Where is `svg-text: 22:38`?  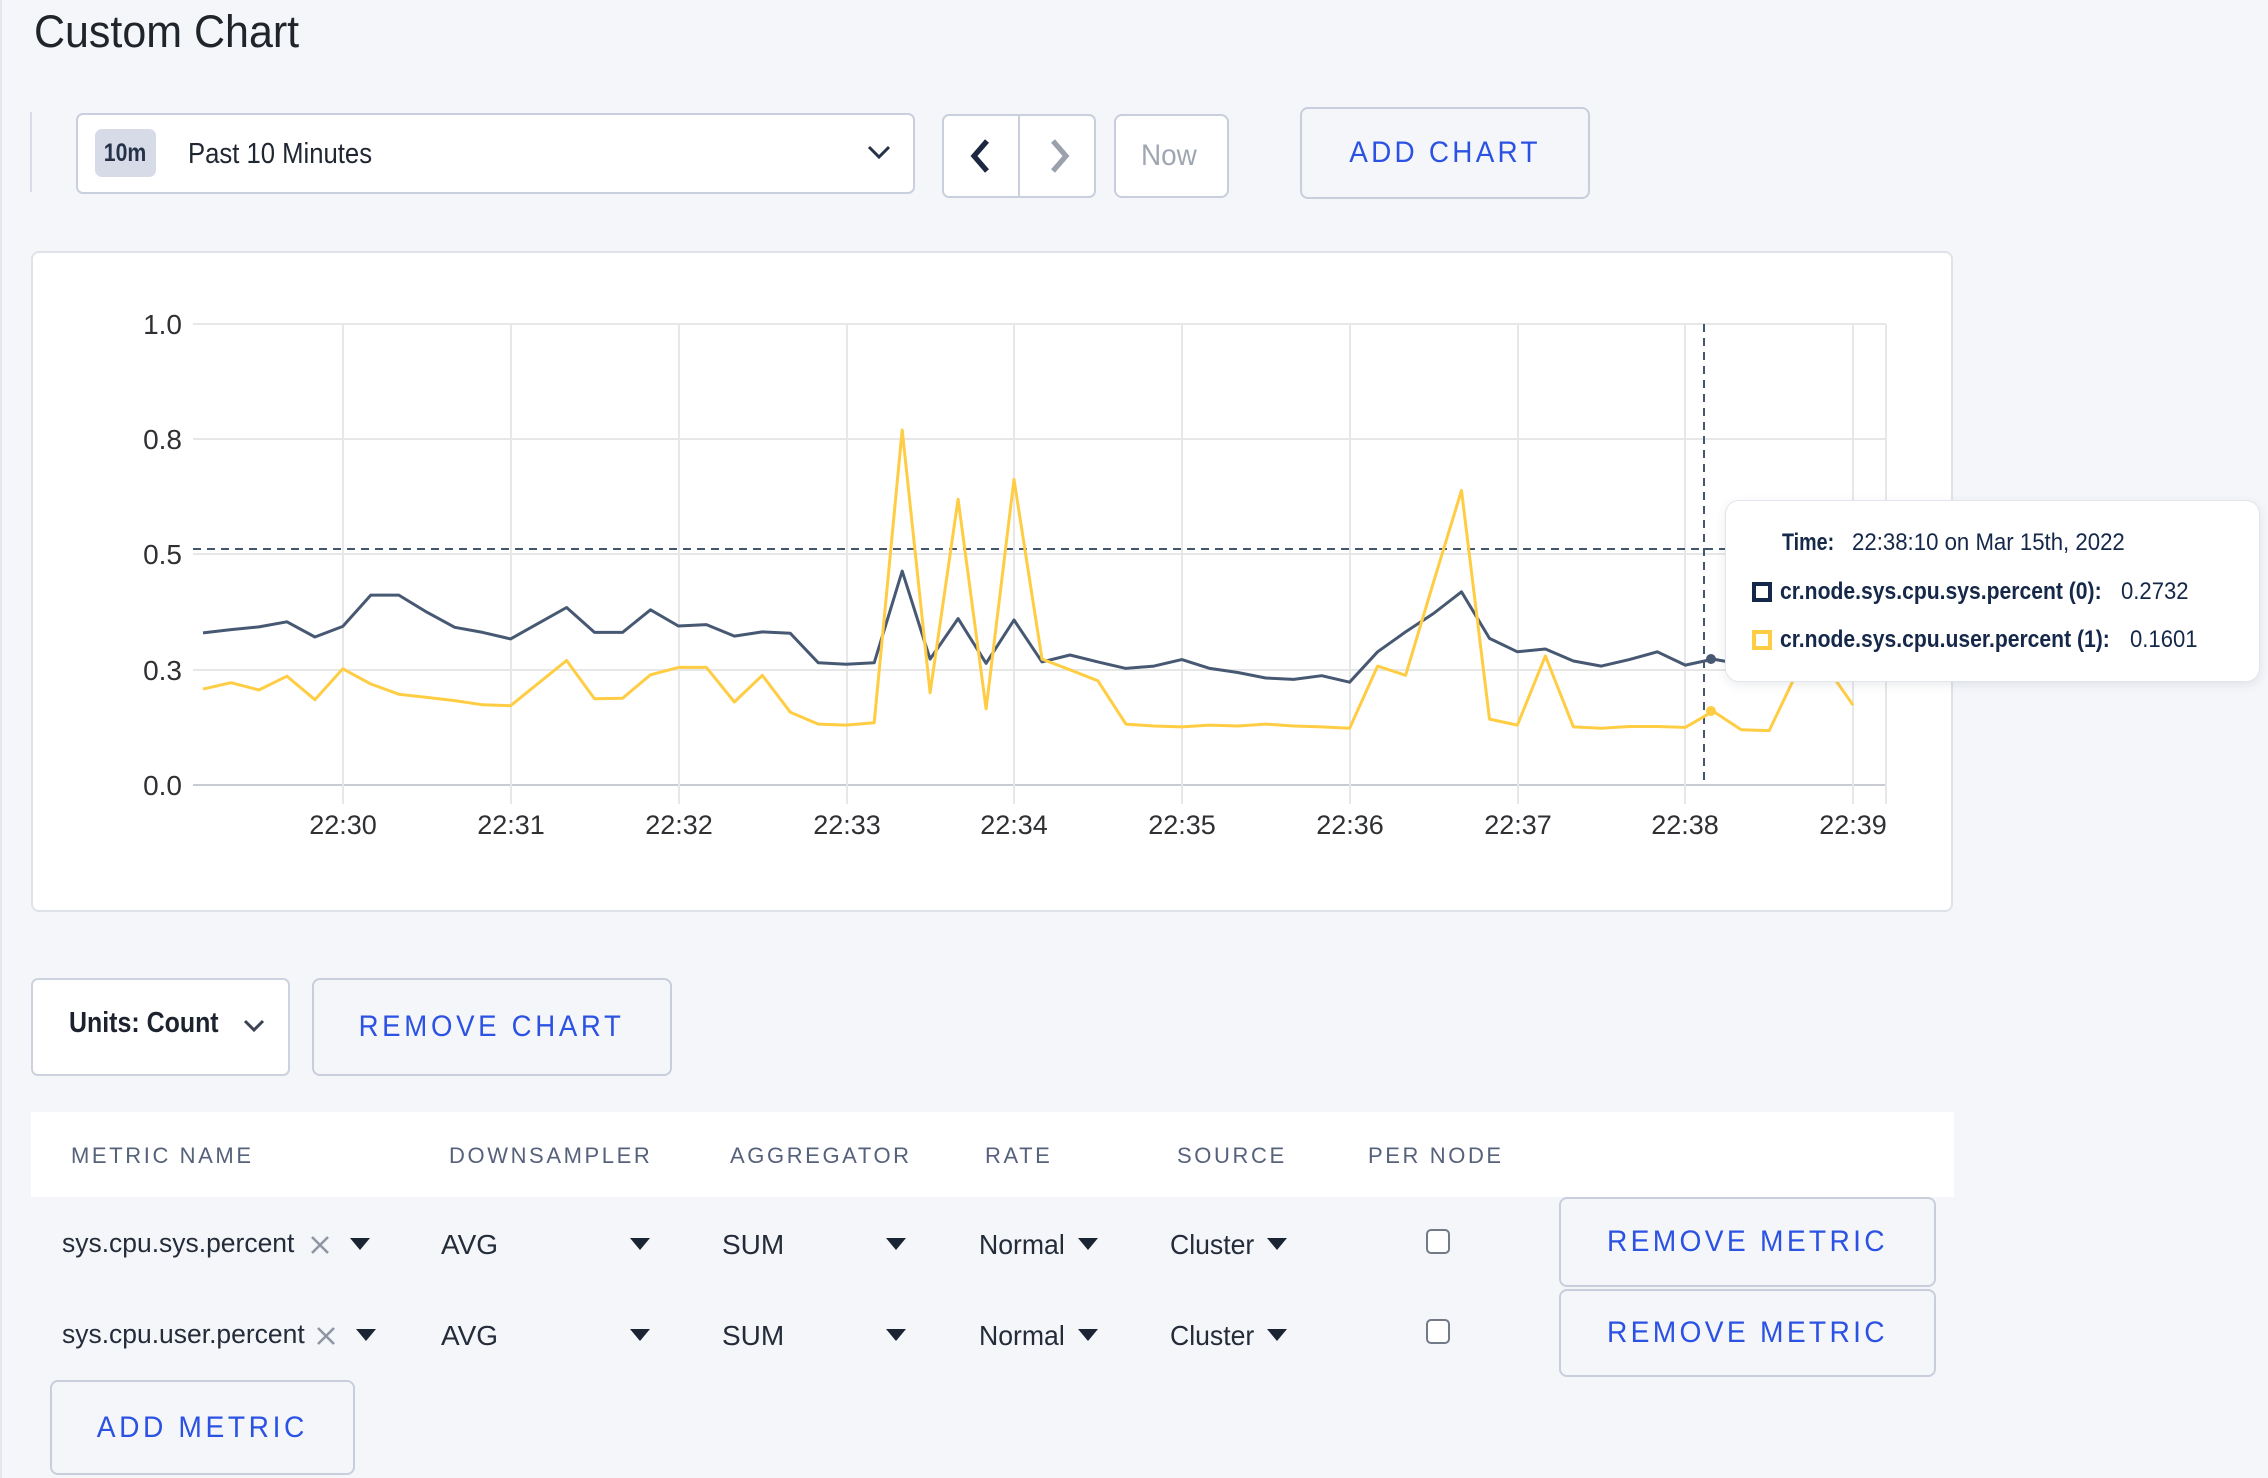
svg-text: 22:38 is located at coordinates (1685, 825).